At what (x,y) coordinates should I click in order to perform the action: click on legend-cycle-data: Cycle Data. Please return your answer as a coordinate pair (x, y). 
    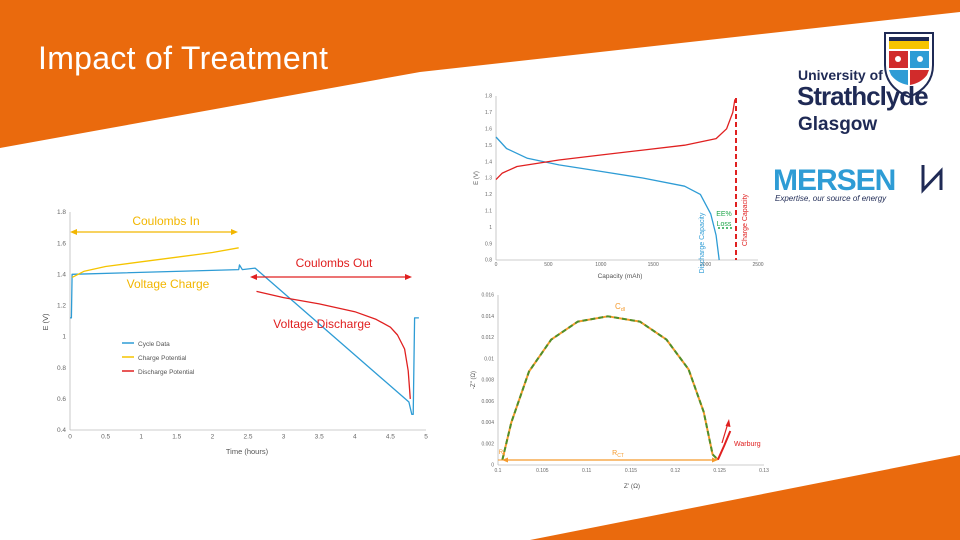
    Looking at the image, I should click on (154, 344).